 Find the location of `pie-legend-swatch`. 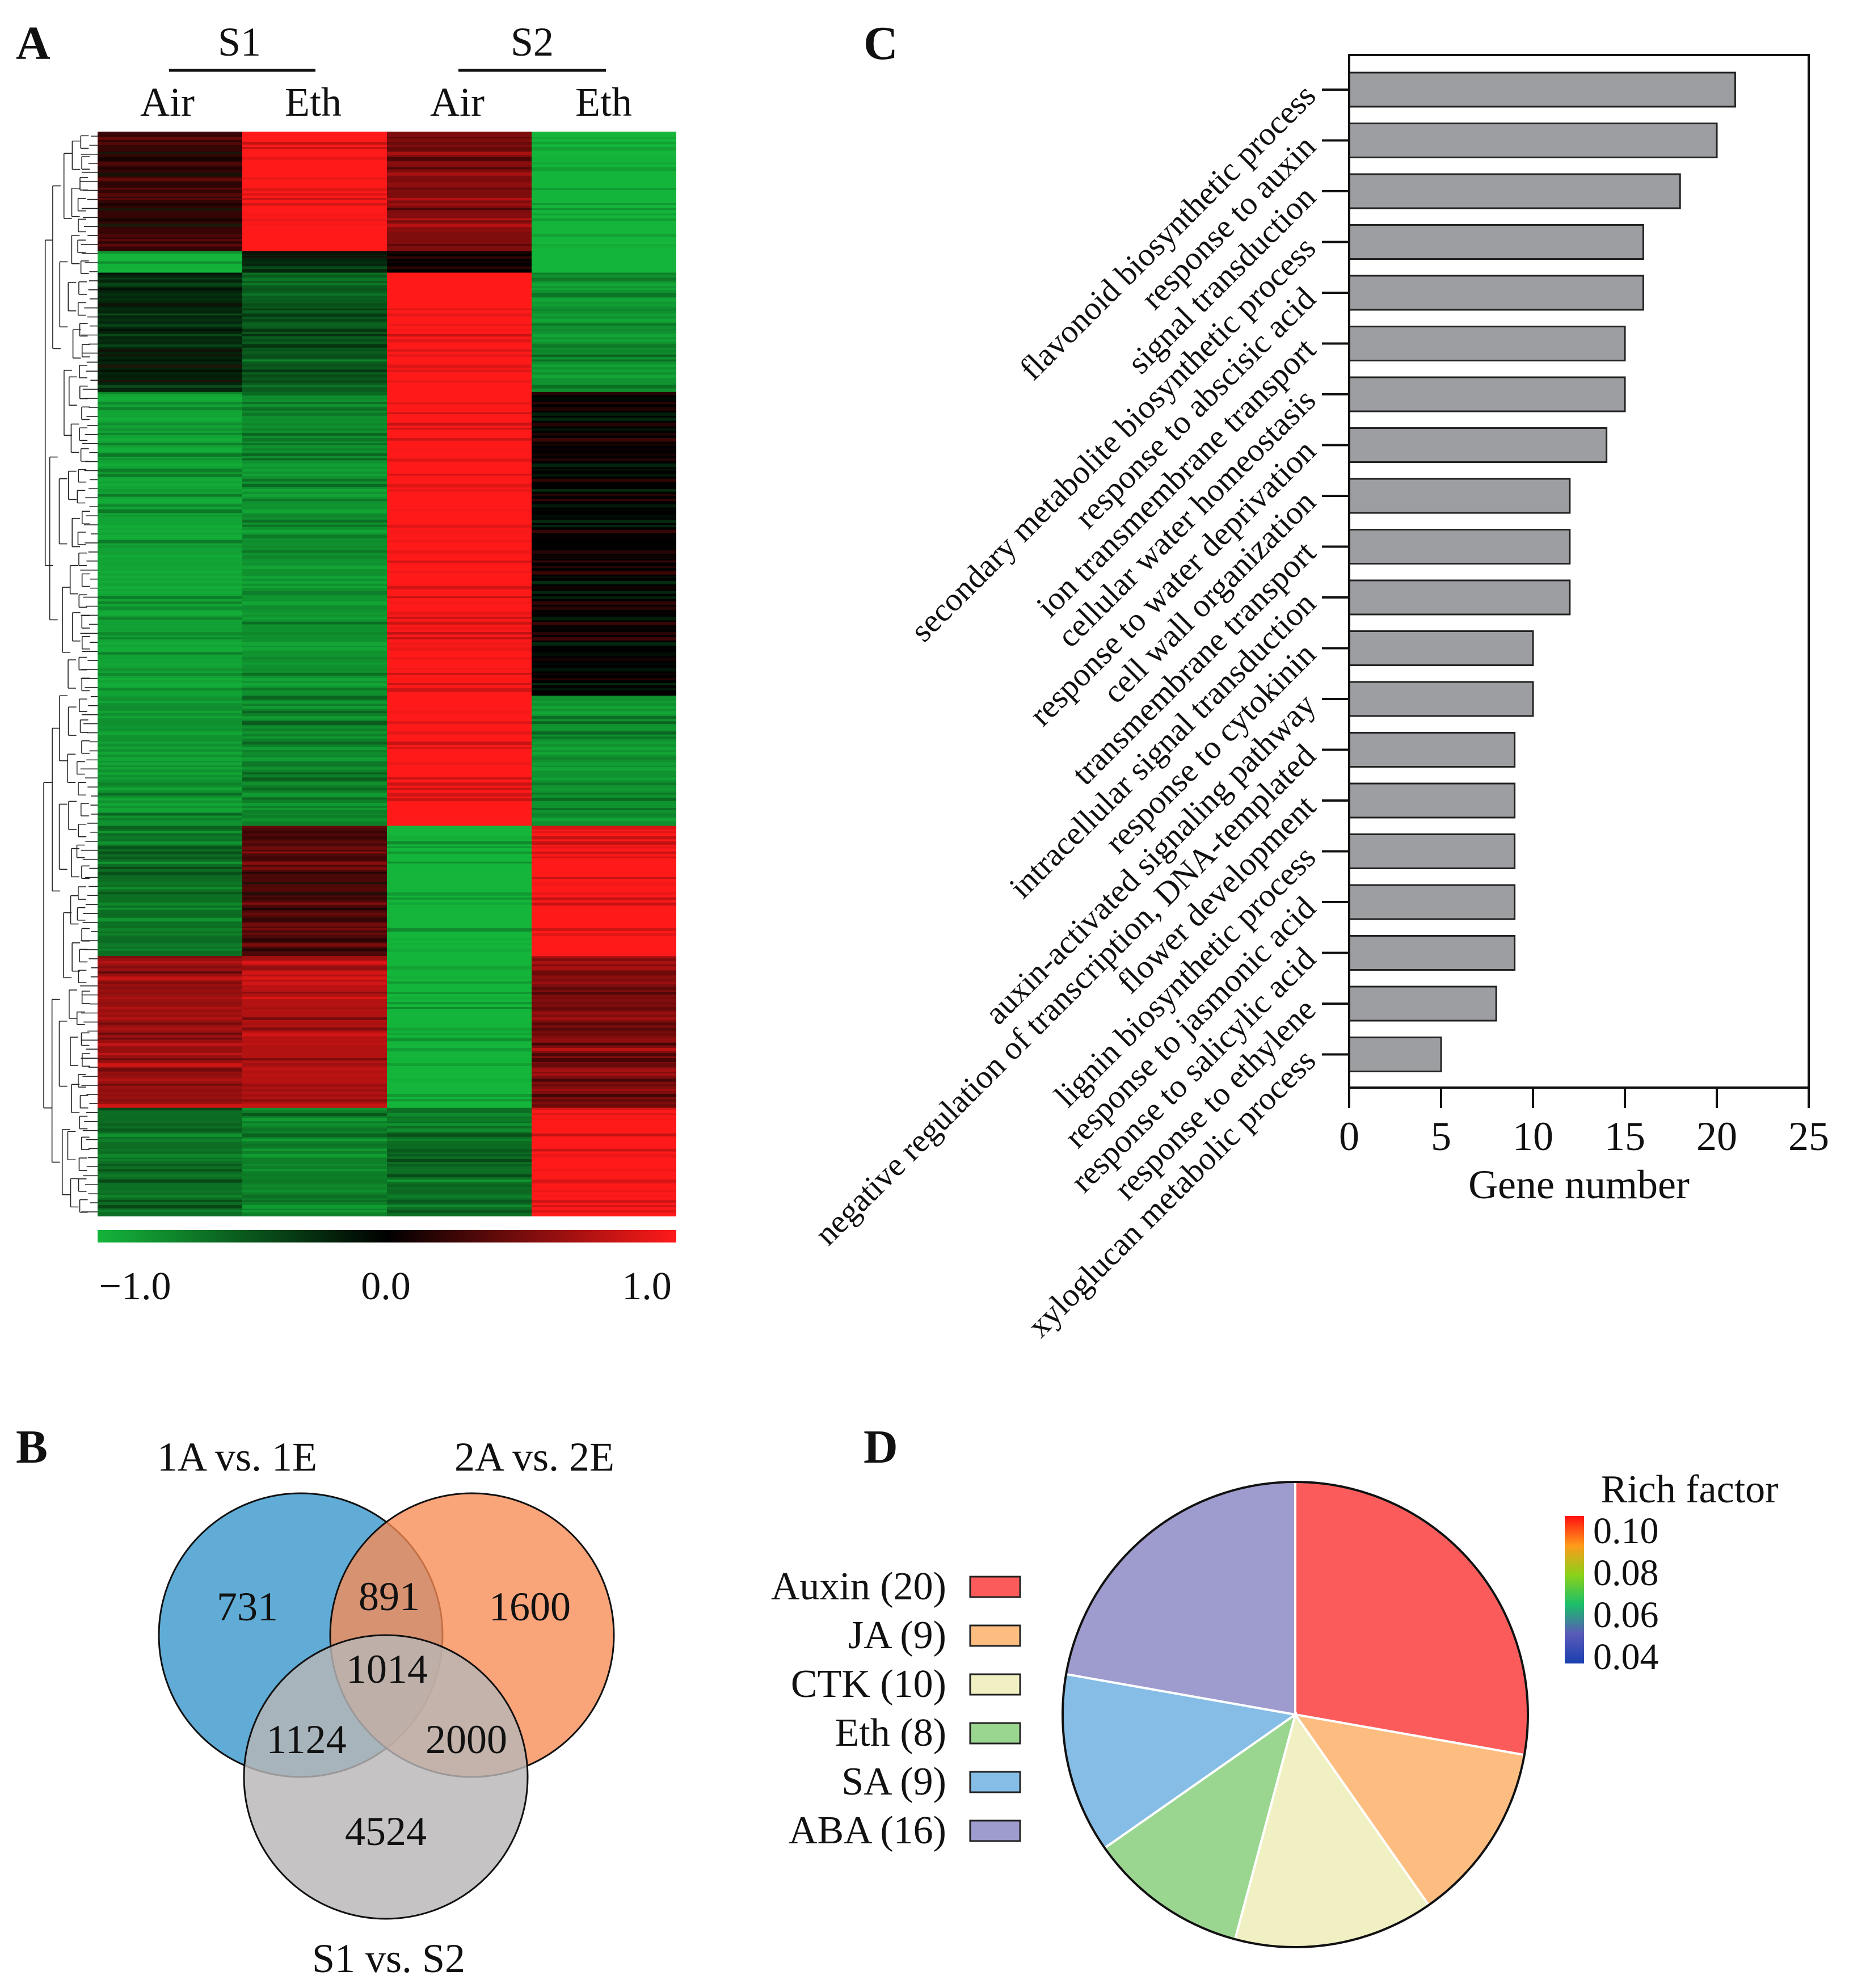

pie-legend-swatch is located at coordinates (995, 1734).